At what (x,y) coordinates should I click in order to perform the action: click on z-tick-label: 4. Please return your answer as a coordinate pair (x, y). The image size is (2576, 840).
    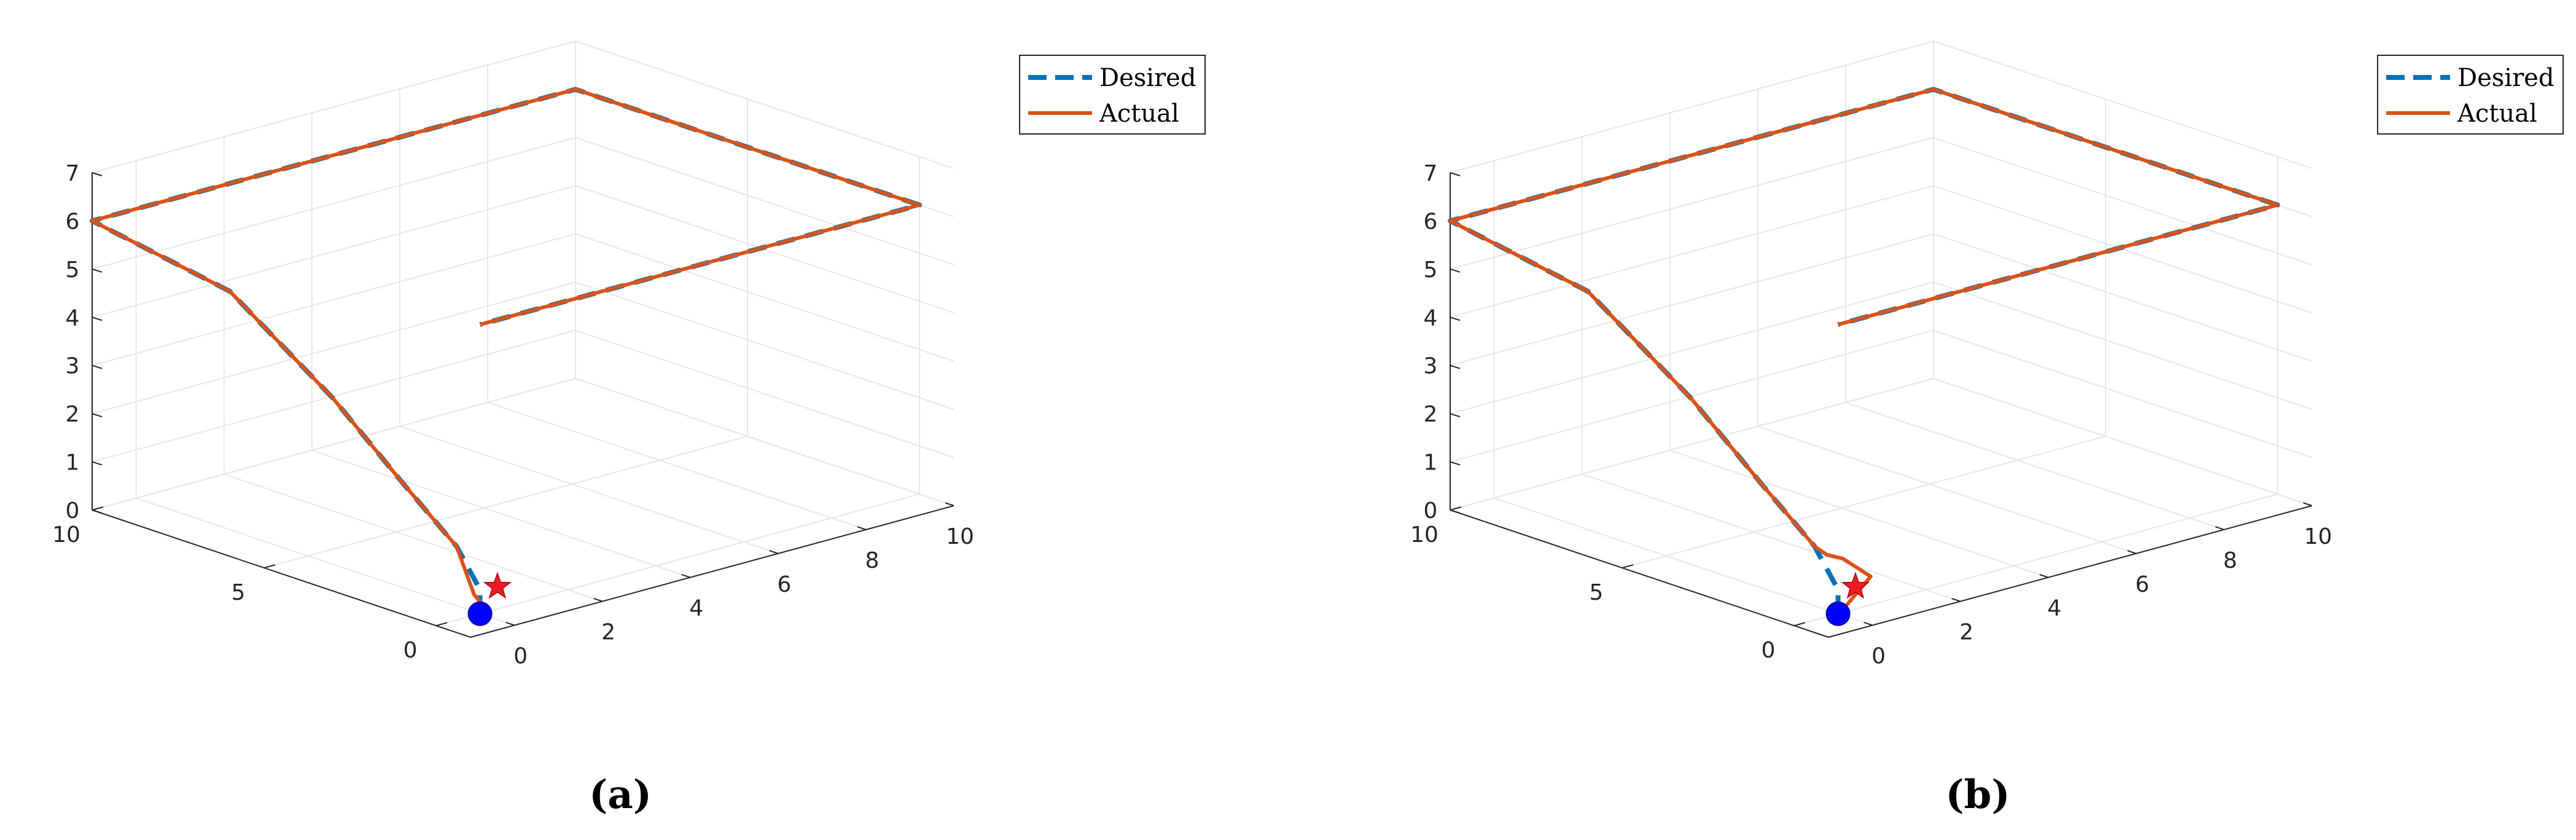
    Looking at the image, I should click on (1431, 318).